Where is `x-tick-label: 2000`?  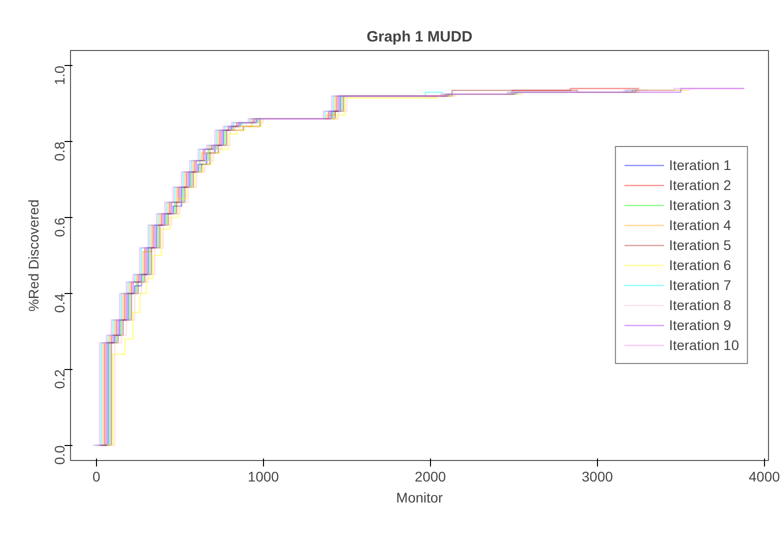
x-tick-label: 2000 is located at coordinates (430, 476).